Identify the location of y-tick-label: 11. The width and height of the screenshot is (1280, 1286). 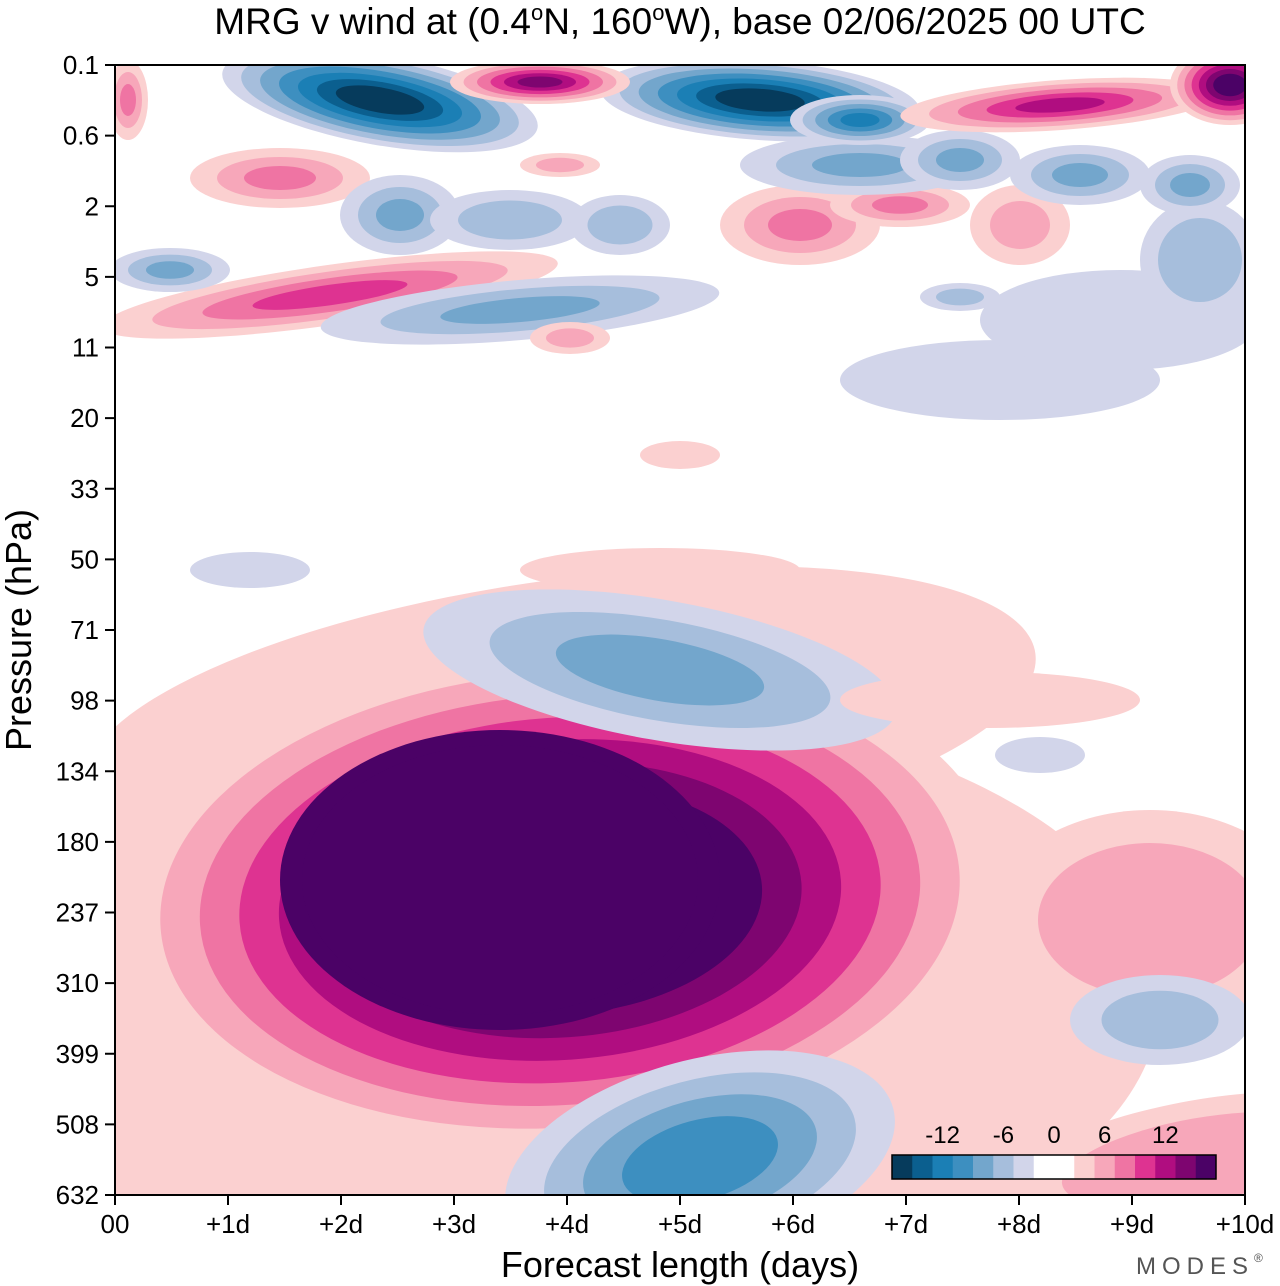
(85, 348).